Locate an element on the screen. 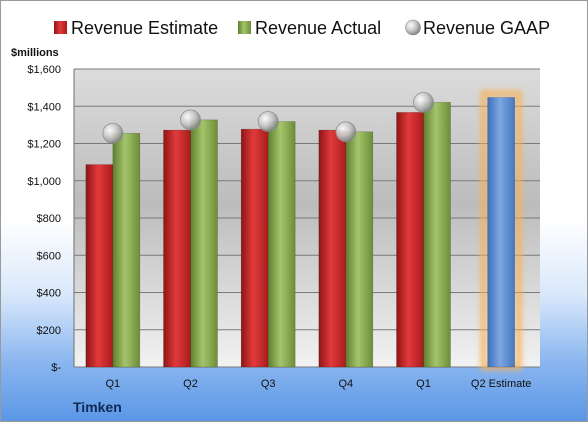  y-tick-label: $200 is located at coordinates (49, 331).